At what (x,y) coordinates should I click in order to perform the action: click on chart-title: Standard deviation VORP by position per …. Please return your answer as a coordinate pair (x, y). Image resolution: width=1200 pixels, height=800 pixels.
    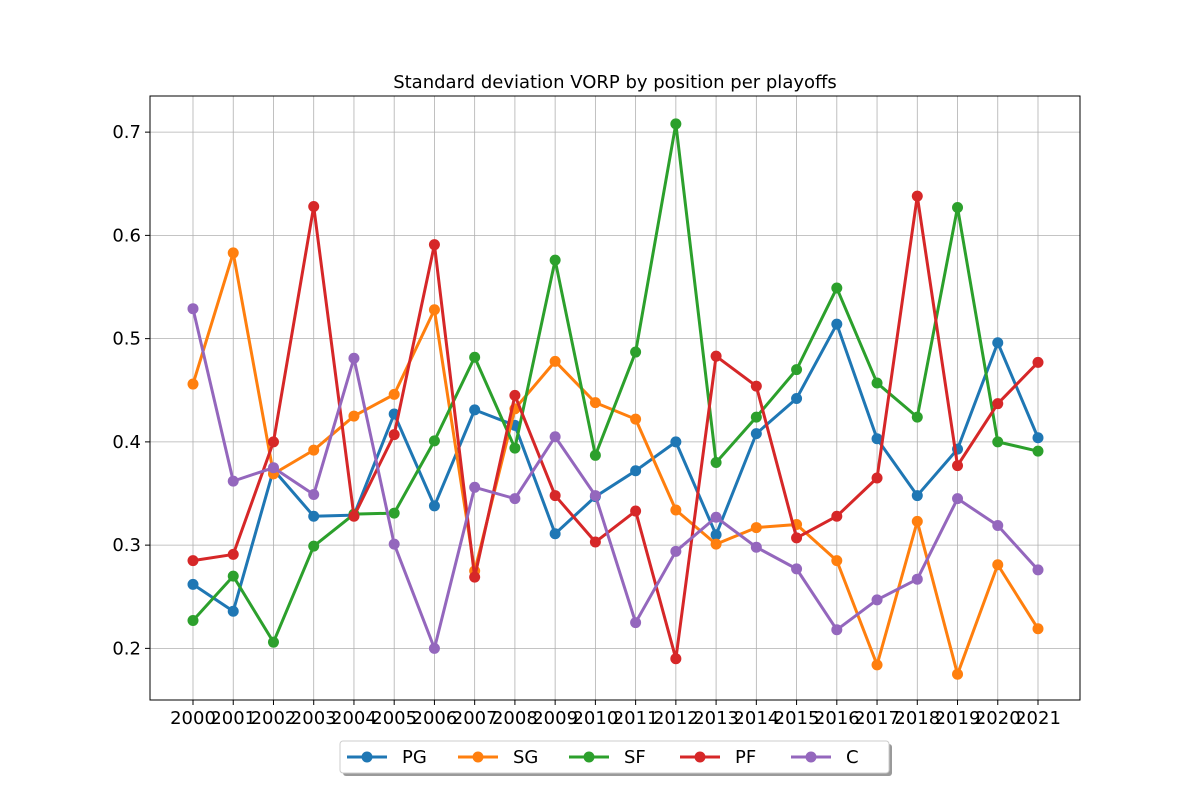
    Looking at the image, I should click on (615, 82).